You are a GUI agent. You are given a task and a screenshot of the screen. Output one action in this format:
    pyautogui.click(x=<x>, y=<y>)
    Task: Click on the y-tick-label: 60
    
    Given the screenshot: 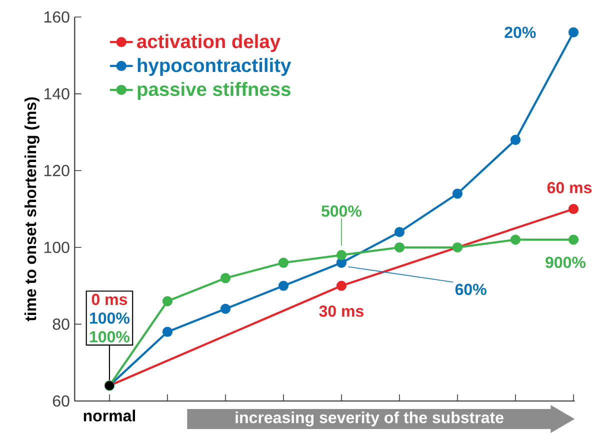 What is the action you would take?
    pyautogui.click(x=61, y=401)
    